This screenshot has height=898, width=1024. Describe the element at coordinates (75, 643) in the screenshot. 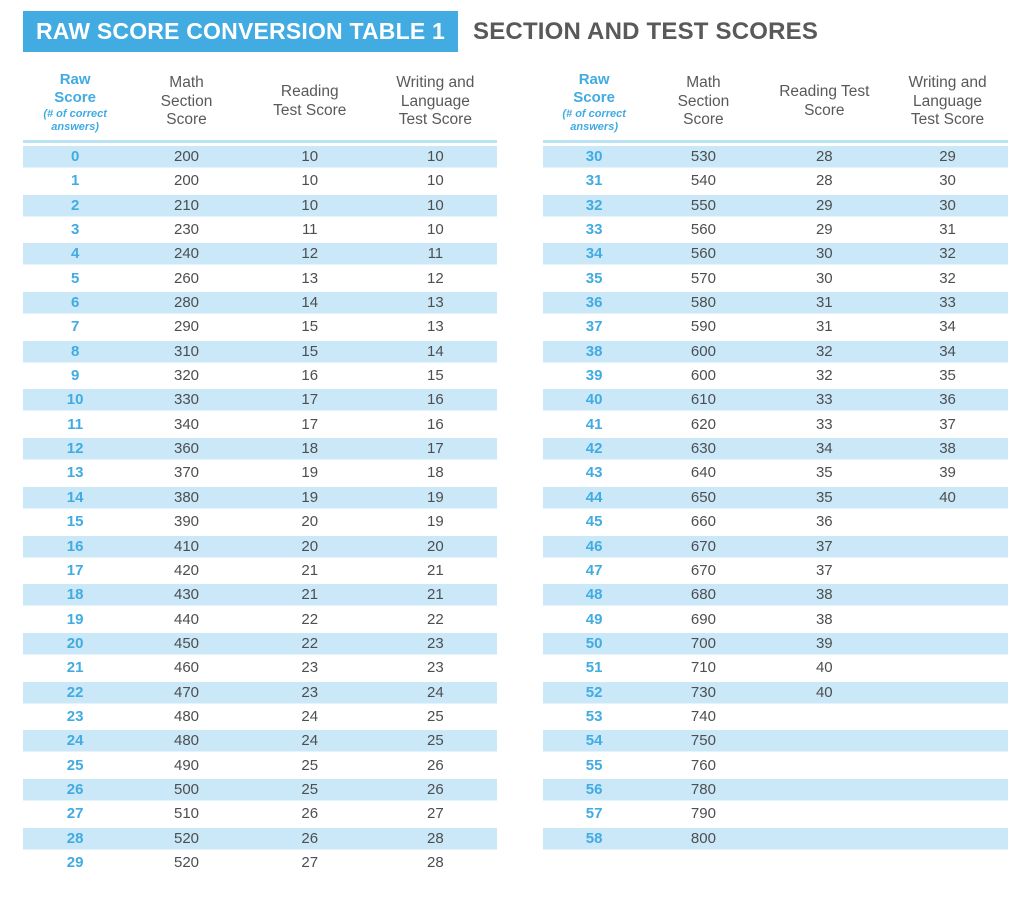

I see `raw-score-cell: 20` at that location.